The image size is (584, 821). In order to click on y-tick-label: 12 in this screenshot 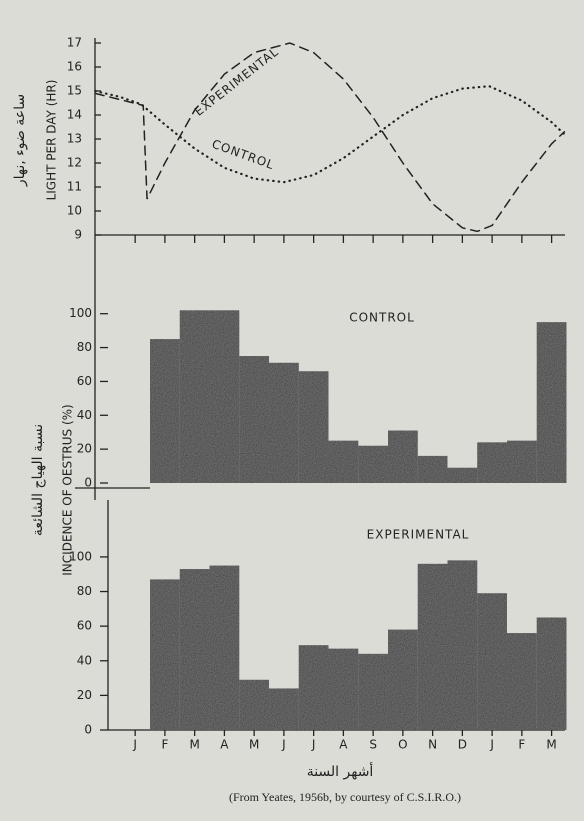, I will do `click(74, 163)`.